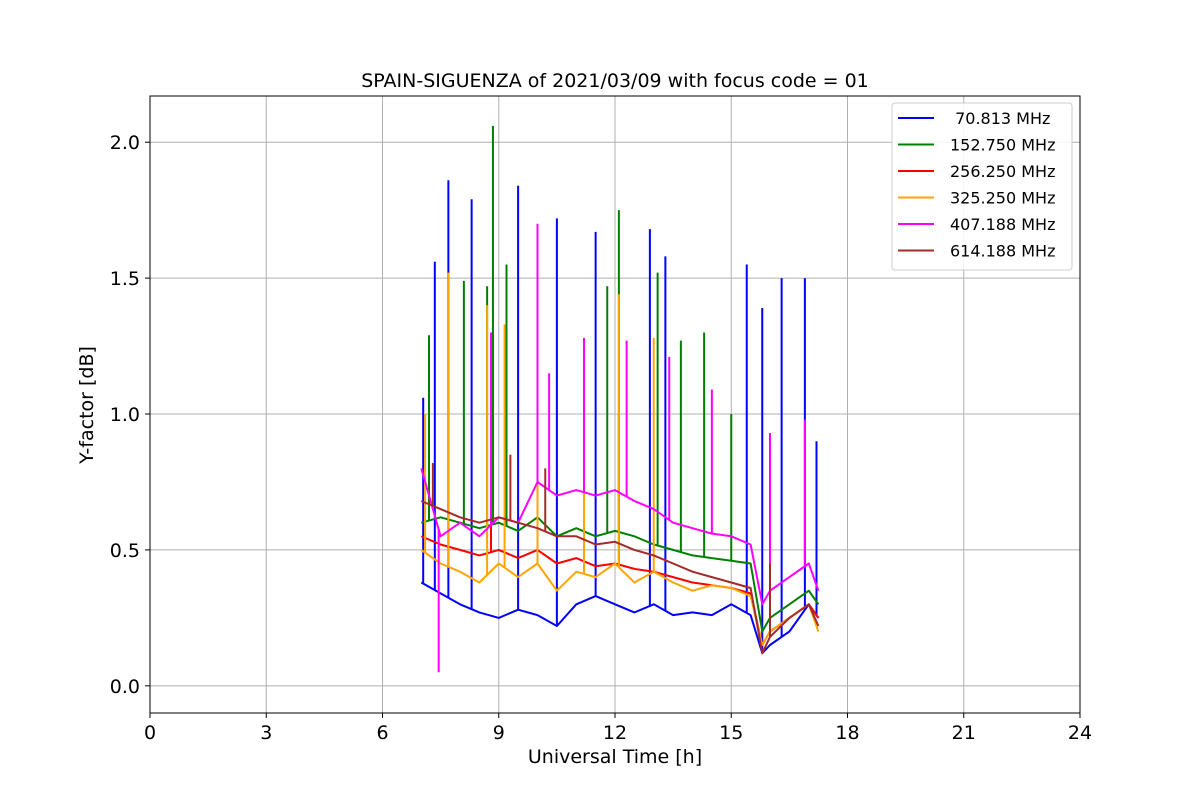  What do you see at coordinates (125, 551) in the screenshot?
I see `y-tick-label: 0.5` at bounding box center [125, 551].